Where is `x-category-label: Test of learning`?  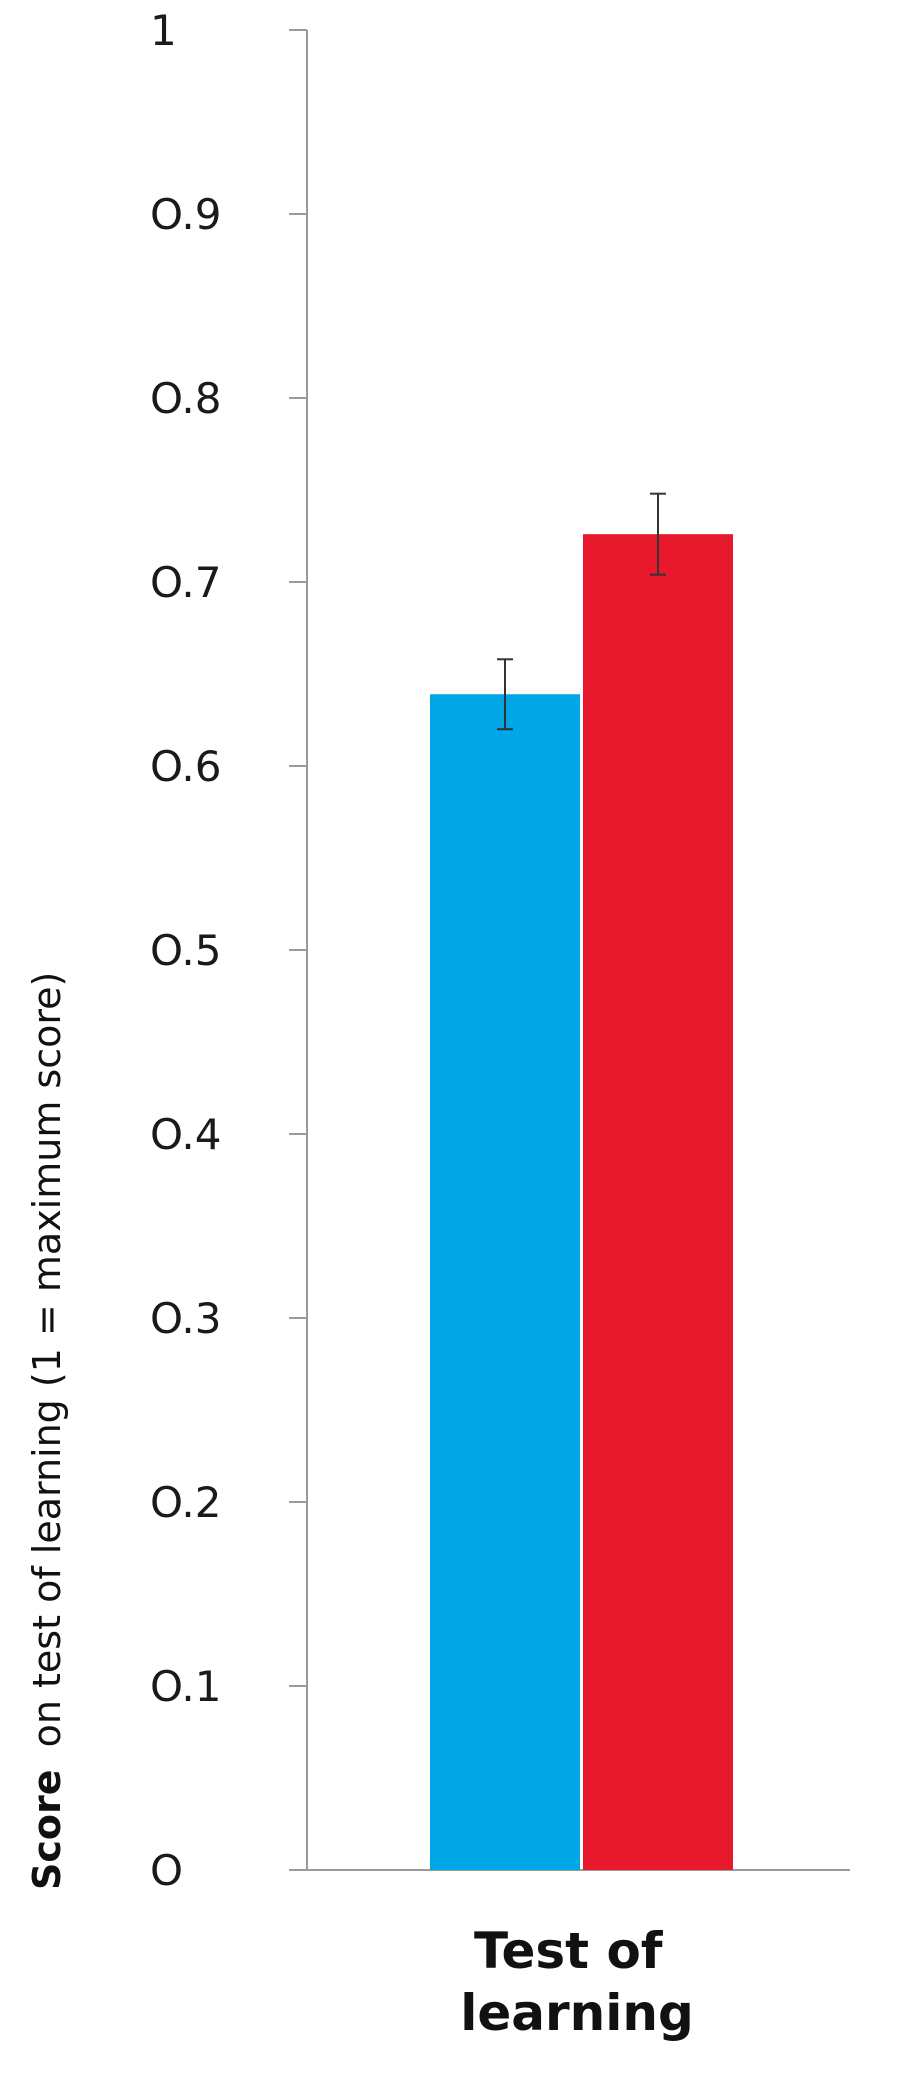 x-category-label: Test of learning is located at coordinates (577, 1982).